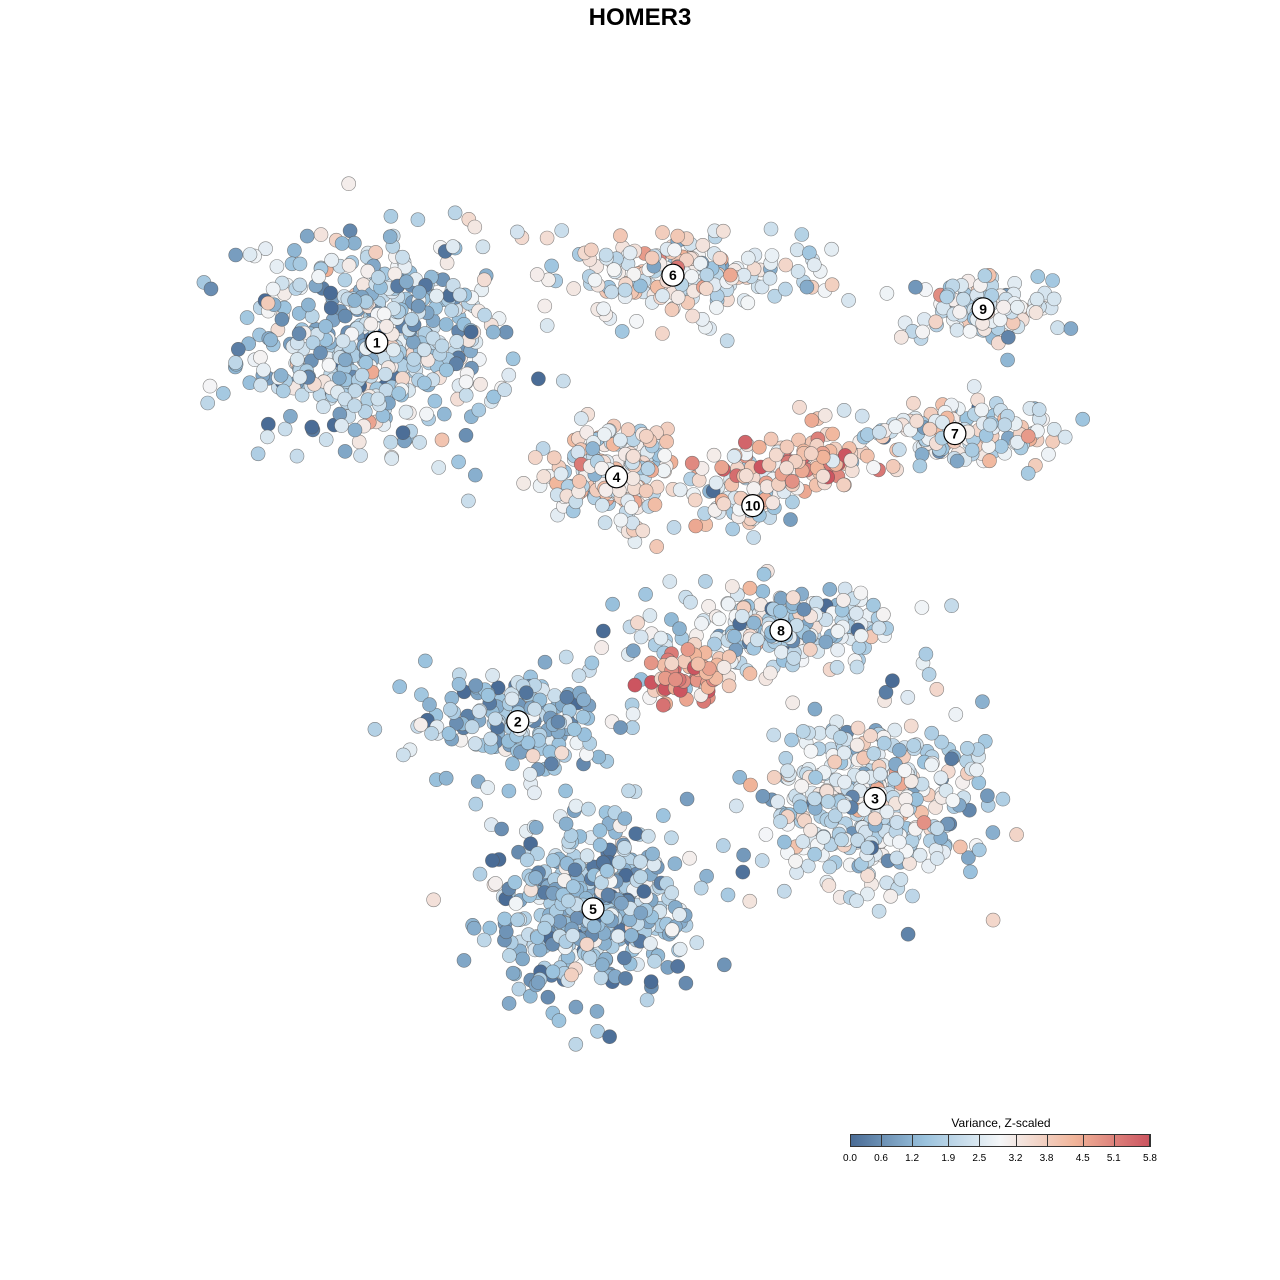 This screenshot has width=1280, height=1280. What do you see at coordinates (616, 477) in the screenshot?
I see `cluster-label-4: 4` at bounding box center [616, 477].